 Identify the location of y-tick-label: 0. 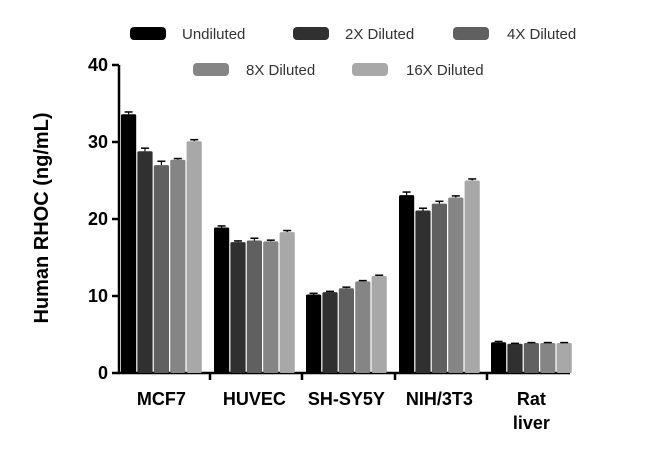
(103, 373).